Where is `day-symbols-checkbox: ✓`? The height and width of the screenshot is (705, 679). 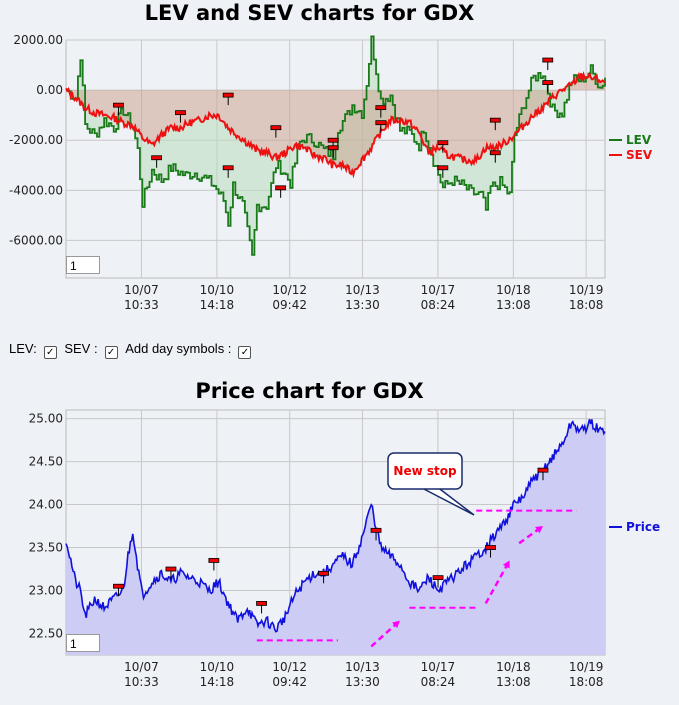 day-symbols-checkbox: ✓ is located at coordinates (245, 352).